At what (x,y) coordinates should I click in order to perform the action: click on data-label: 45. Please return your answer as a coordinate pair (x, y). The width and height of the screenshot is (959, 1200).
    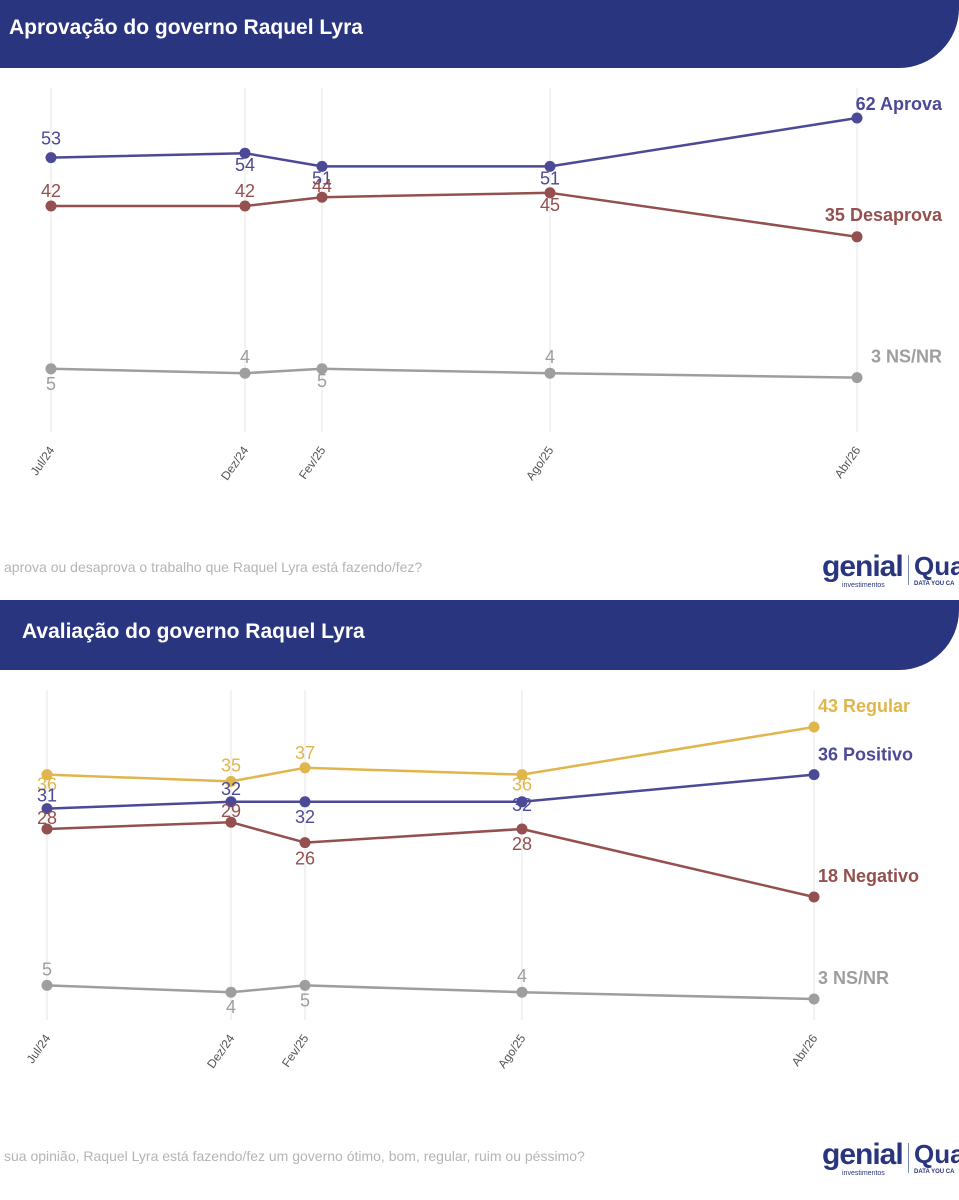
    Looking at the image, I should click on (550, 205).